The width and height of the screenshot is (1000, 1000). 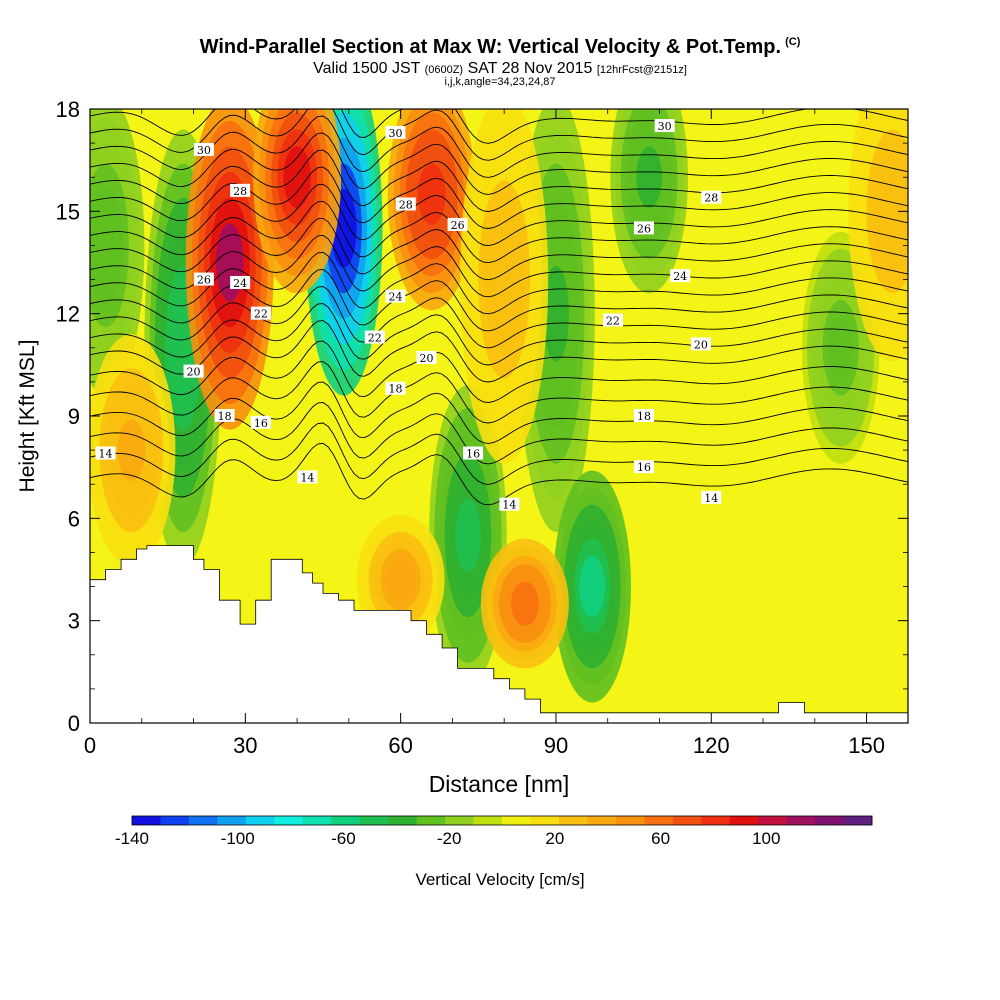 What do you see at coordinates (711, 745) in the screenshot?
I see `x-tick-label: 120` at bounding box center [711, 745].